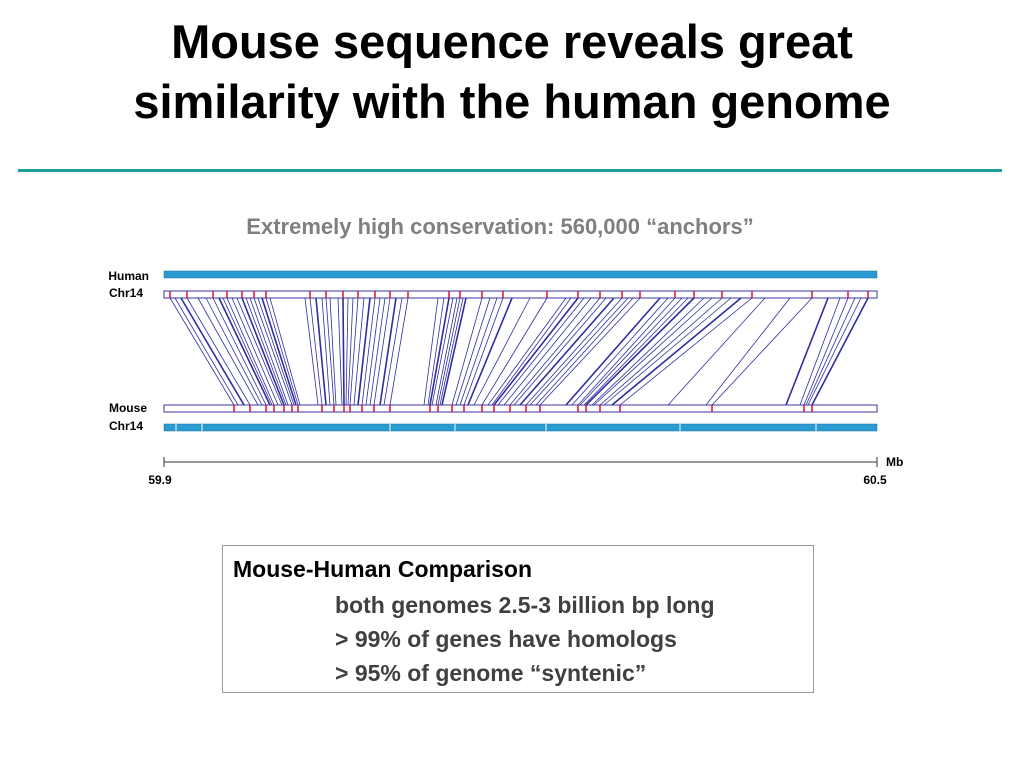 The height and width of the screenshot is (768, 1024). What do you see at coordinates (160, 480) in the screenshot?
I see `scale-start-label: 59.9` at bounding box center [160, 480].